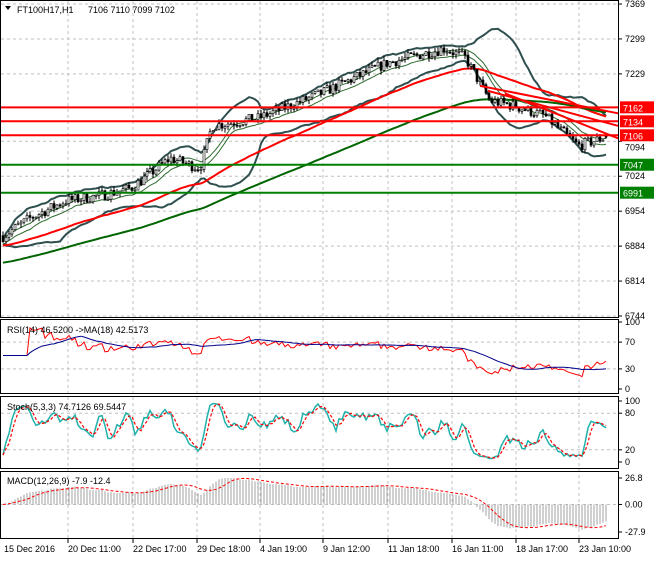  What do you see at coordinates (224, 549) in the screenshot?
I see `time-tick-label: 29 Dec 18:00` at bounding box center [224, 549].